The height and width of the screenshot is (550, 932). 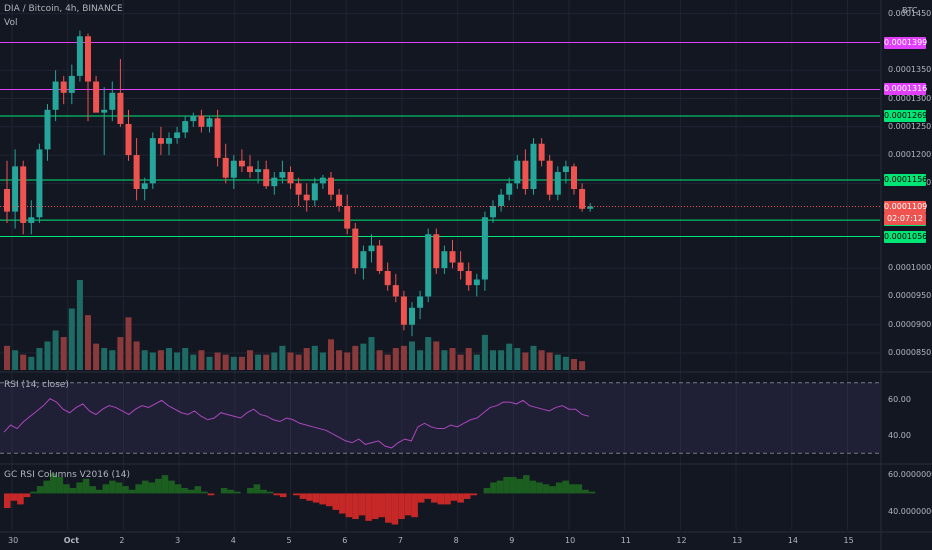 I want to click on time-tick: 3, so click(x=178, y=540).